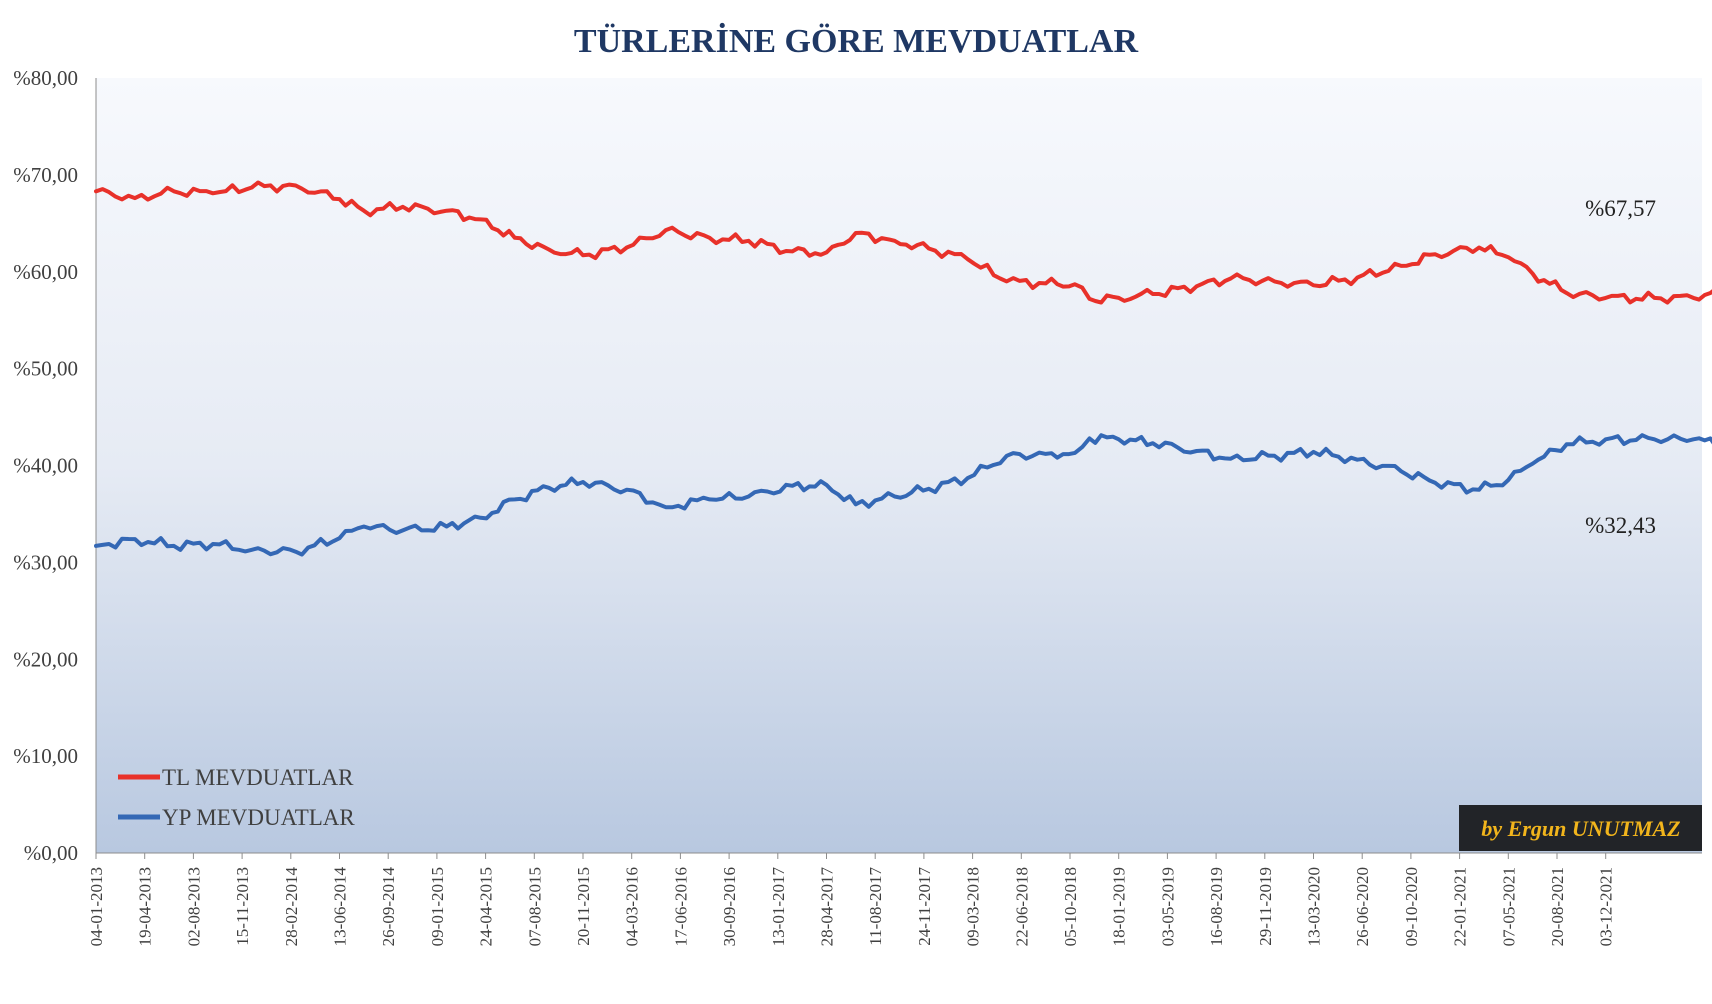  What do you see at coordinates (827, 907) in the screenshot?
I see `x-tick-label: 28-04-2017` at bounding box center [827, 907].